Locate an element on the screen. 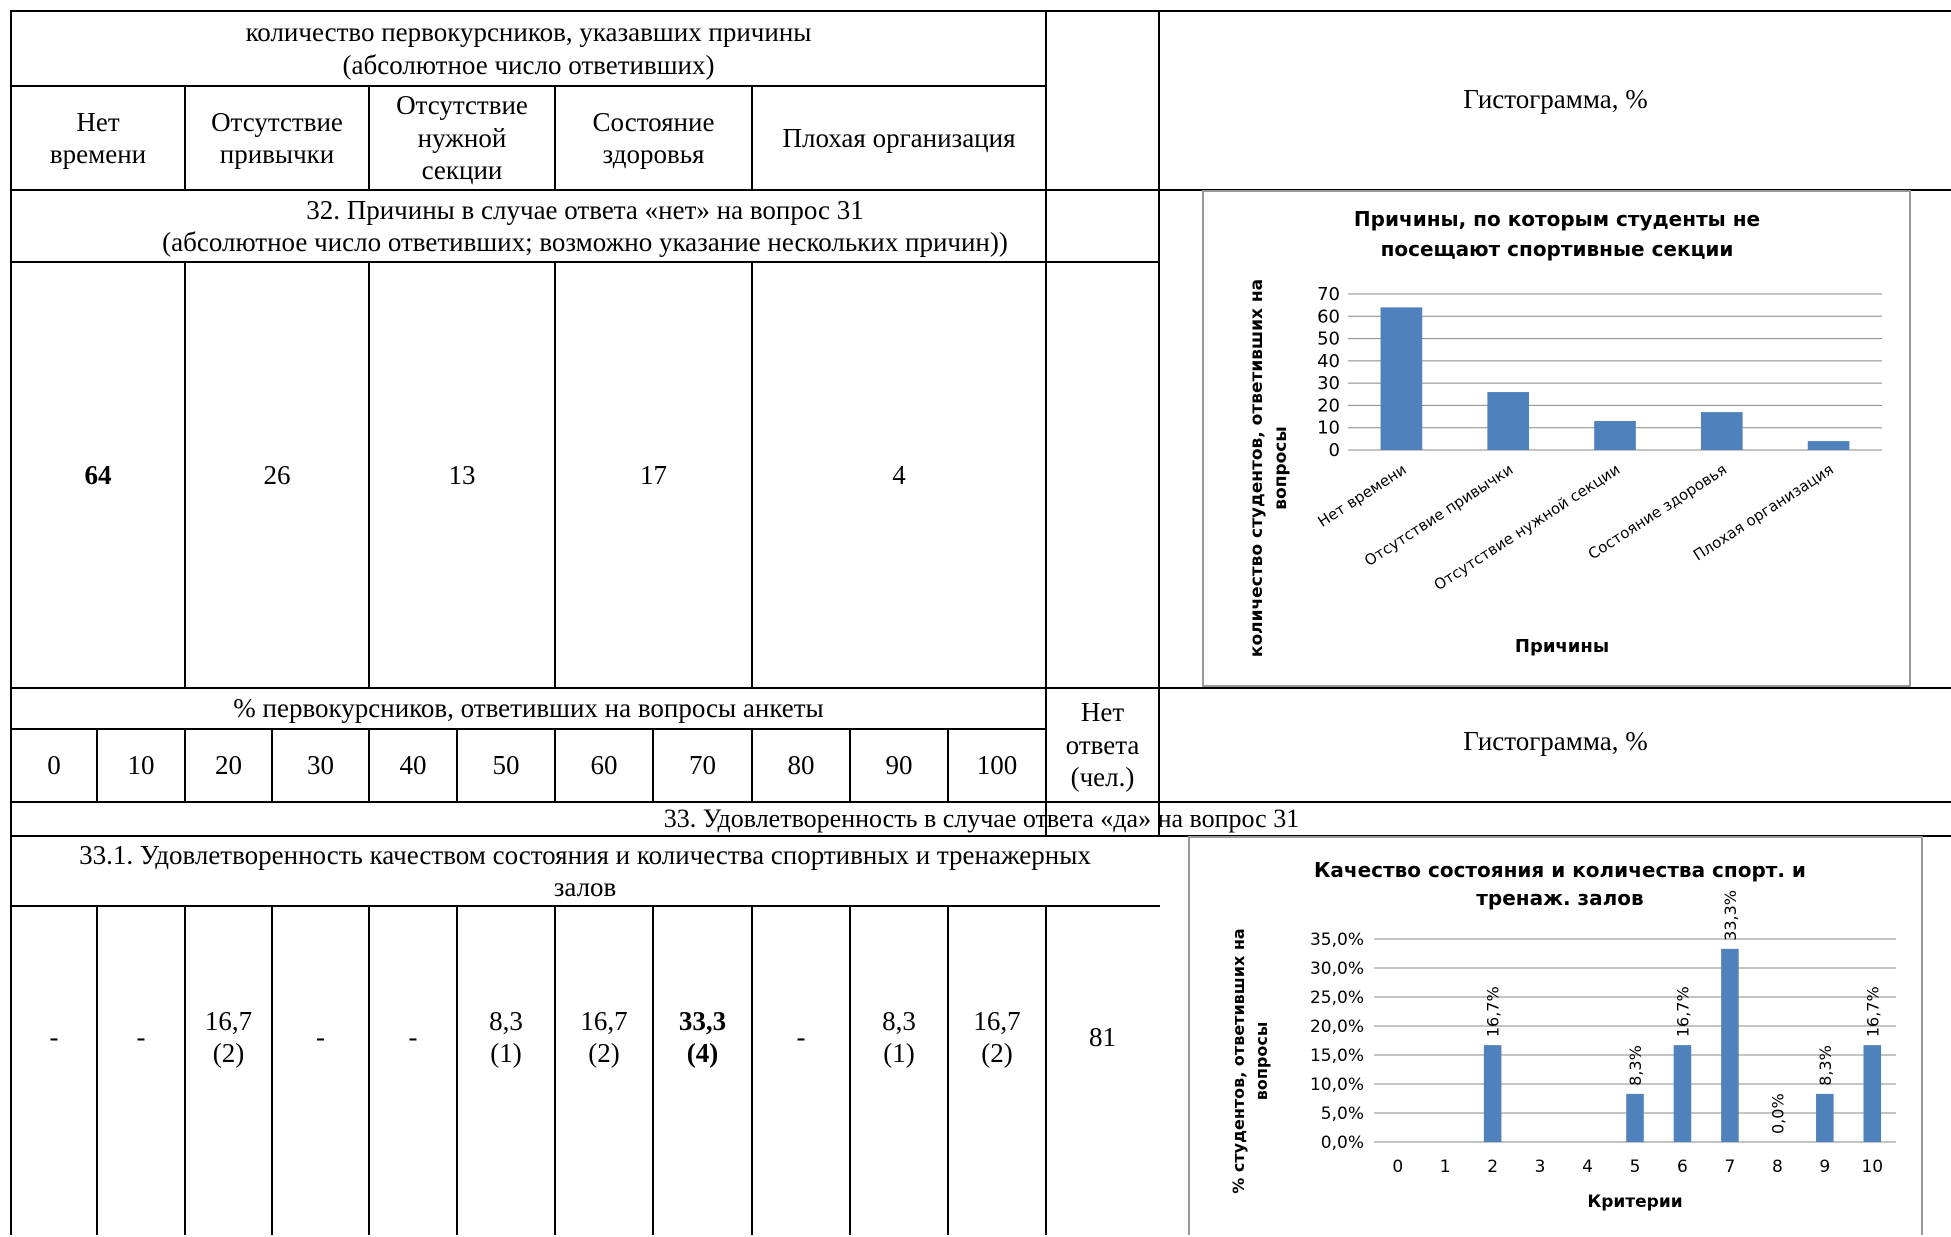 The width and height of the screenshot is (1951, 1237). x-tick-label: 2 is located at coordinates (1492, 1167).